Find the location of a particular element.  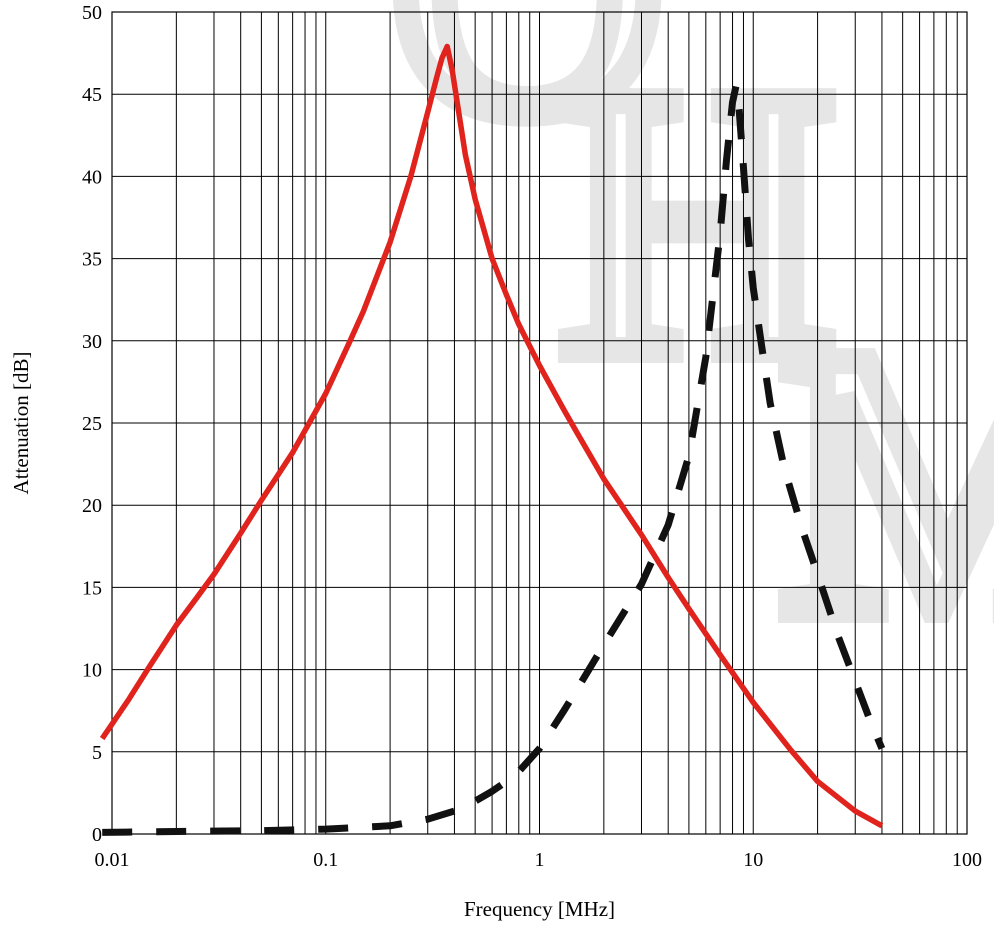

x-tick-label: 0.1 is located at coordinates (325, 860).